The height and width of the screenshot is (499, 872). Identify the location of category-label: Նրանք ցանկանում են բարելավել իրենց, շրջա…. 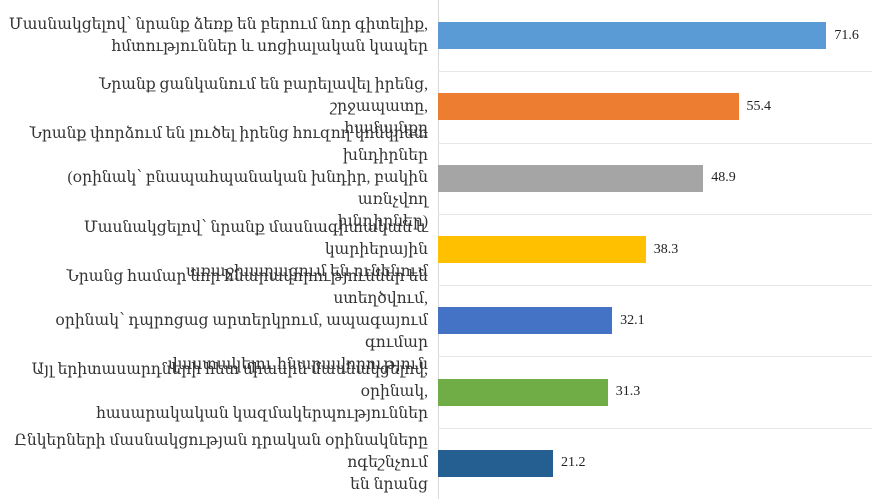
(263, 106).